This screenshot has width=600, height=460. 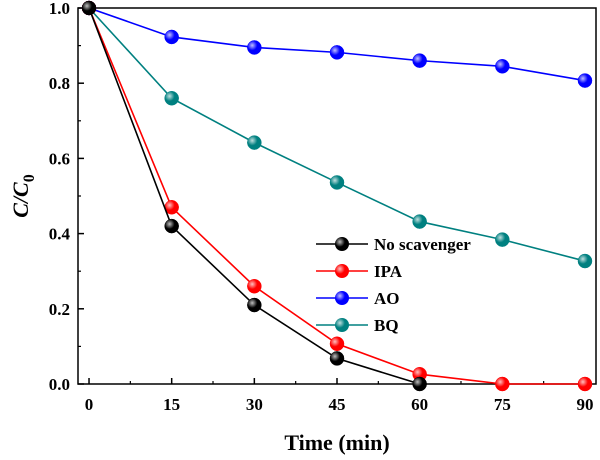 What do you see at coordinates (358, 298) in the screenshot?
I see `legend-item: AO` at bounding box center [358, 298].